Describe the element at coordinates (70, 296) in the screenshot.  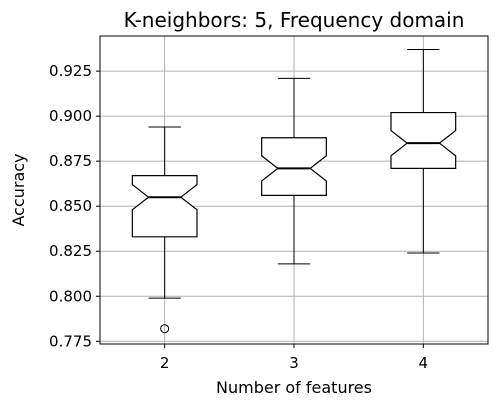
I see `y-tick-label: 0.800` at that location.